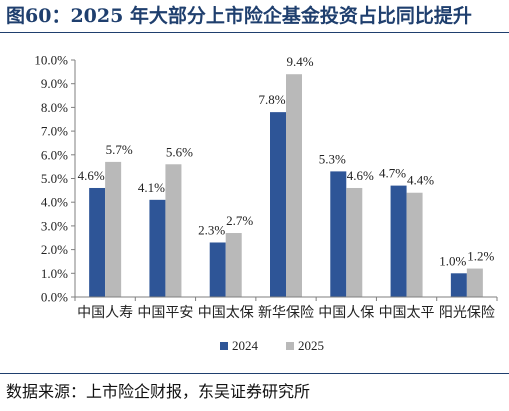  Describe the element at coordinates (151, 187) in the screenshot. I see `data-label-2024: 4.1%` at that location.